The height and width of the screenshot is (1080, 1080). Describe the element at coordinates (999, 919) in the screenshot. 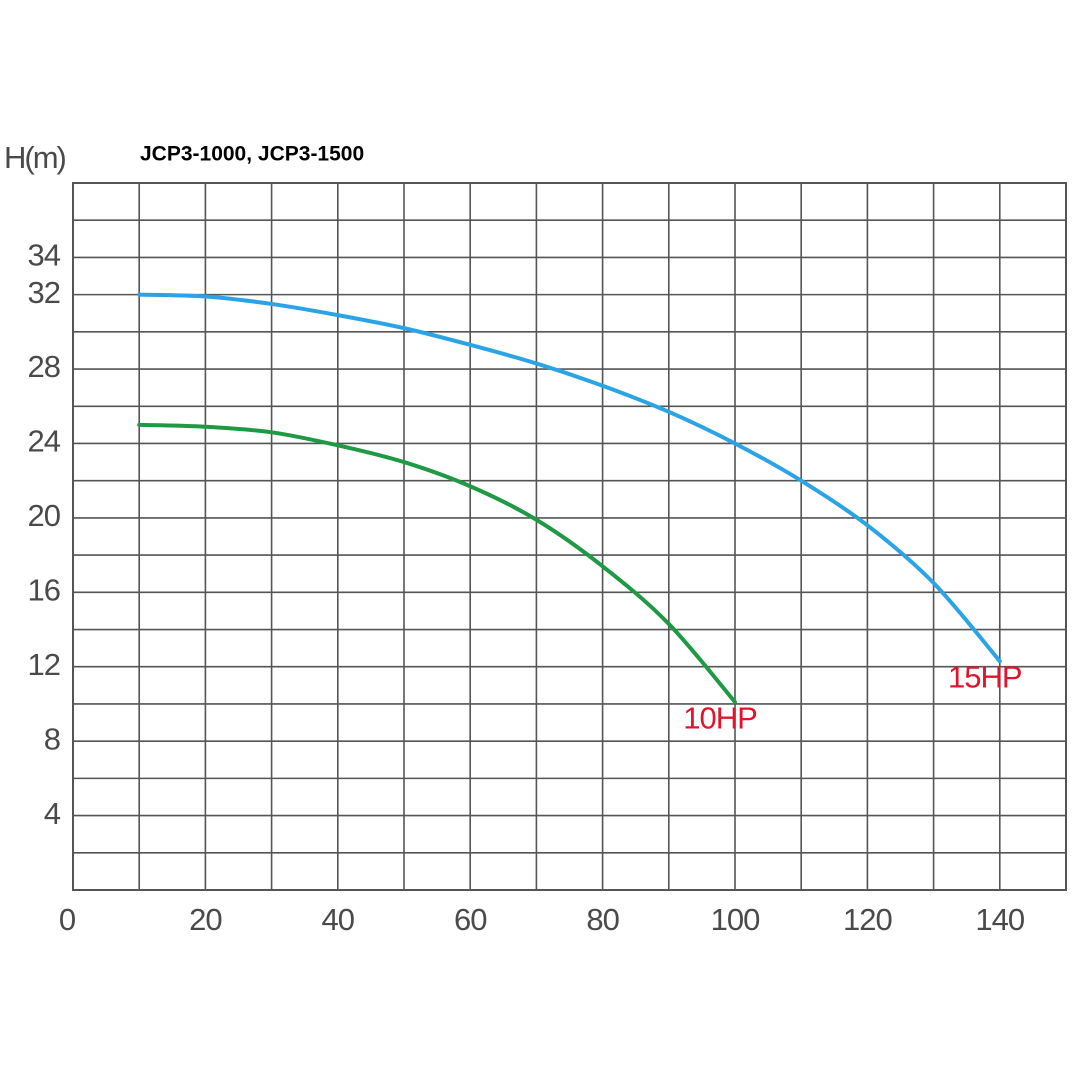

I see `x-tick-label: 140` at that location.